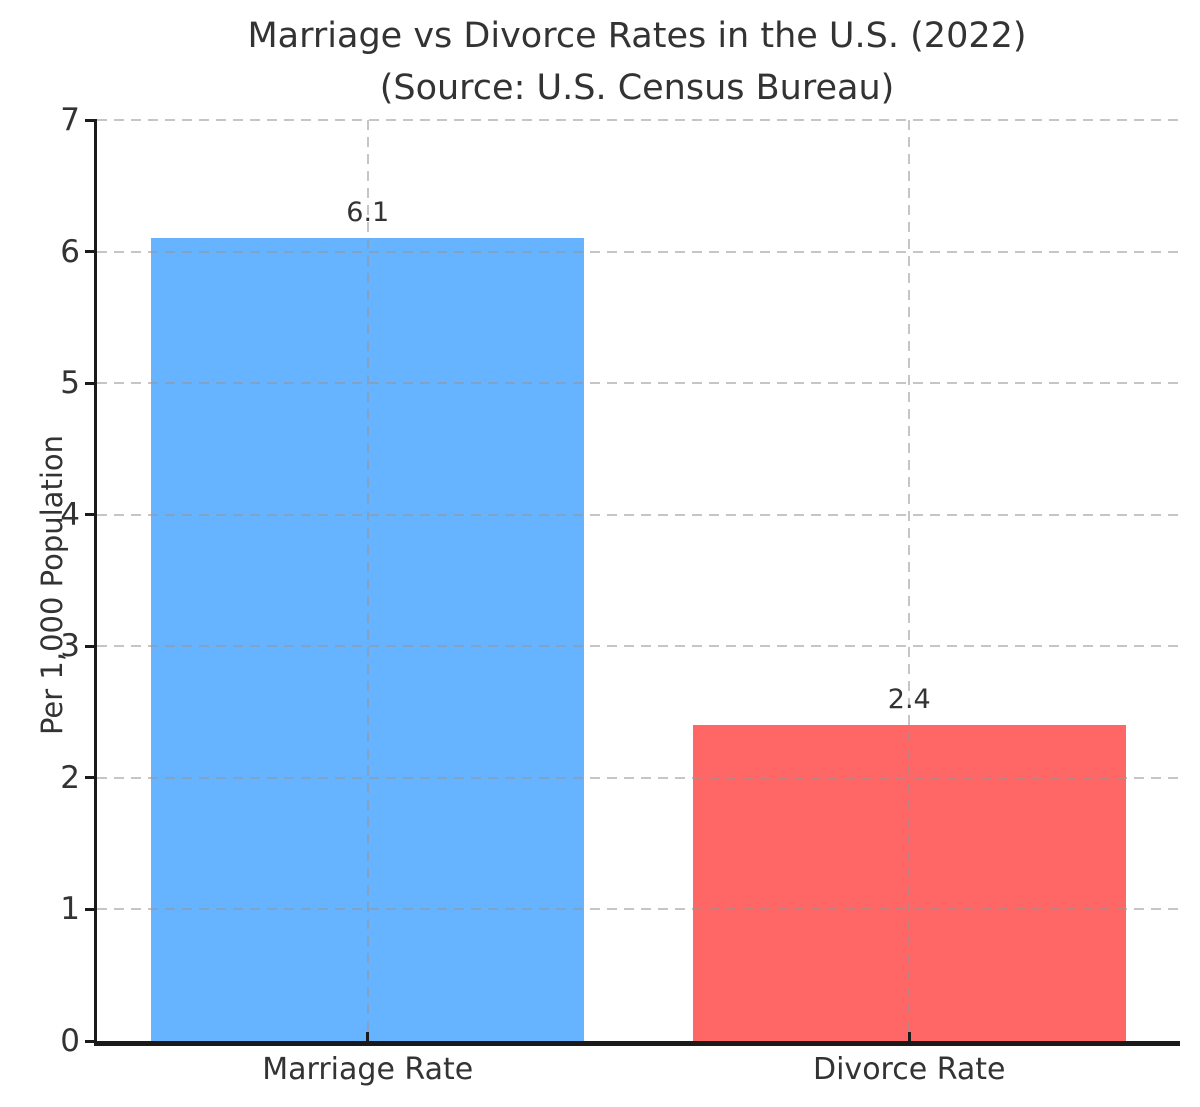 This screenshot has width=1200, height=1107. What do you see at coordinates (70, 646) in the screenshot?
I see `y-tick-label: 3` at bounding box center [70, 646].